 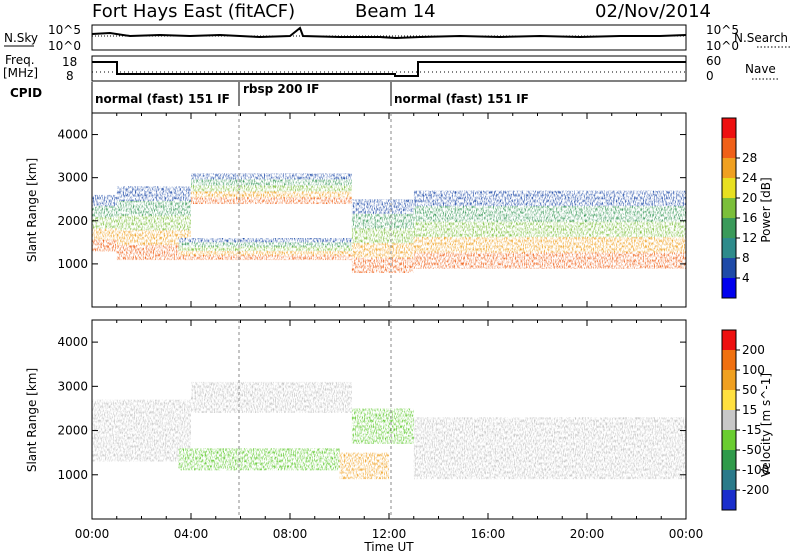 I want to click on power-colorbar-tick-label: 16, so click(x=749, y=218).